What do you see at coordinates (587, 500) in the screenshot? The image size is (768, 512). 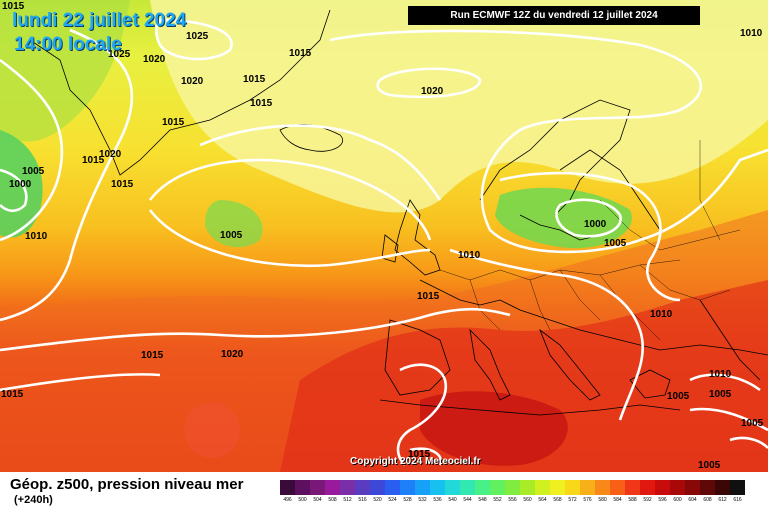 I see `scale-tick-label: 576` at bounding box center [587, 500].